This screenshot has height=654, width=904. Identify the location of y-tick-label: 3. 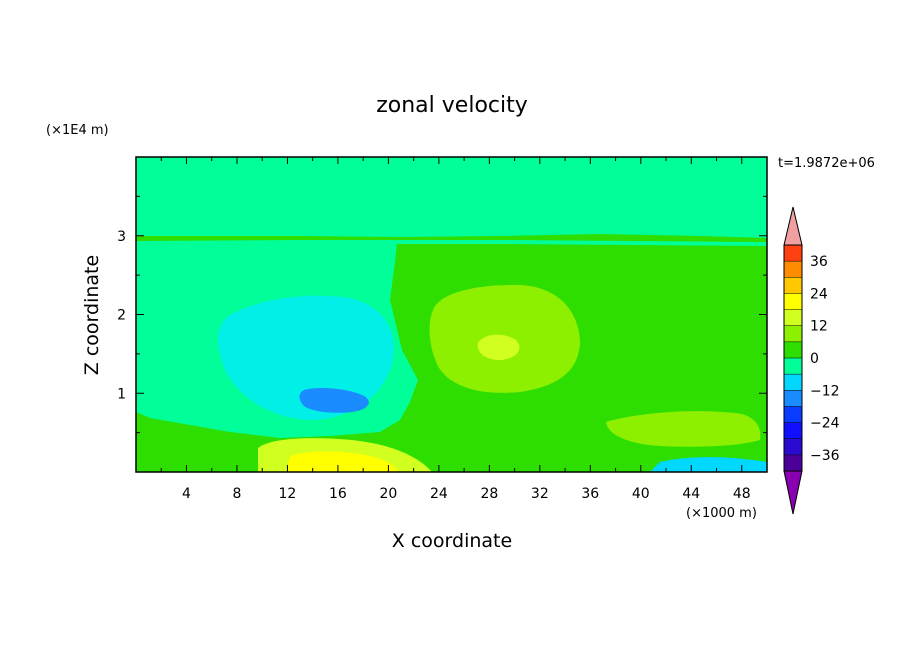
(121, 237).